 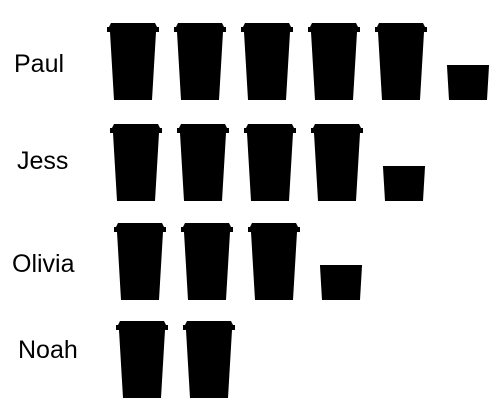 I want to click on row-label: Jess, so click(x=42, y=161).